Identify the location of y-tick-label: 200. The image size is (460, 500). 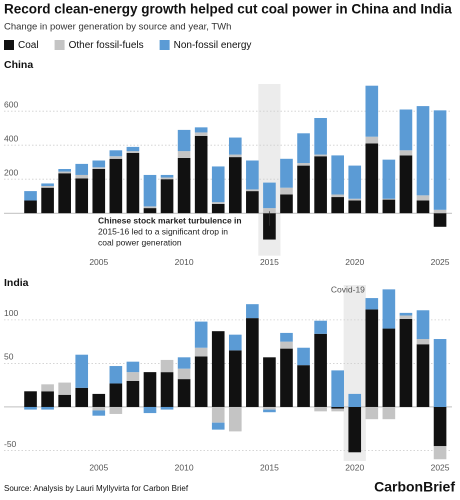
(11, 172).